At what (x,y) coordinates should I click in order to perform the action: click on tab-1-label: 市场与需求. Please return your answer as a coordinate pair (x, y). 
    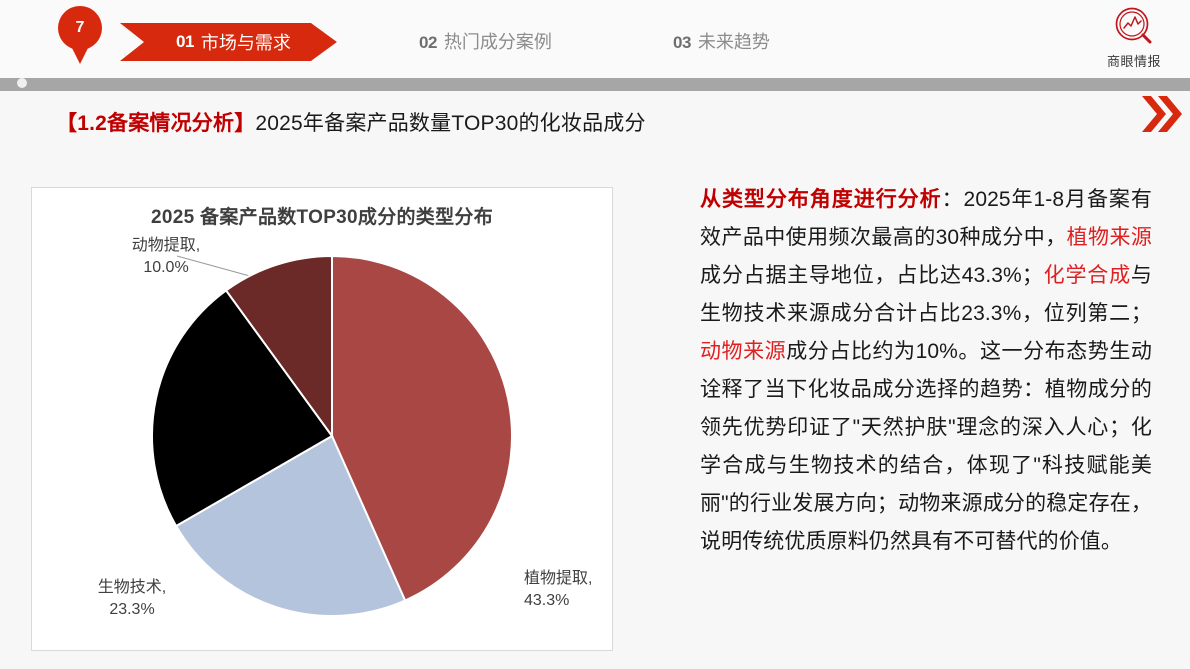
    Looking at the image, I should click on (245, 43).